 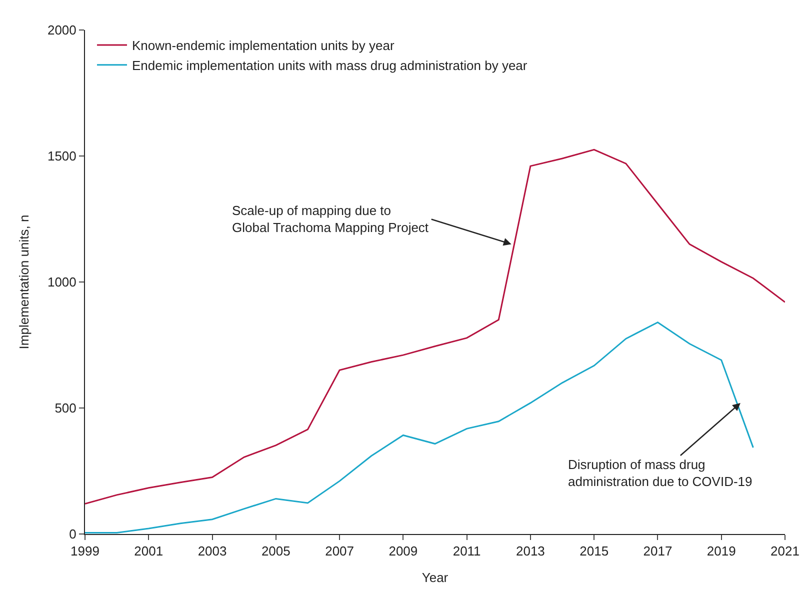 I want to click on x-tick-label: 2015, so click(x=594, y=551).